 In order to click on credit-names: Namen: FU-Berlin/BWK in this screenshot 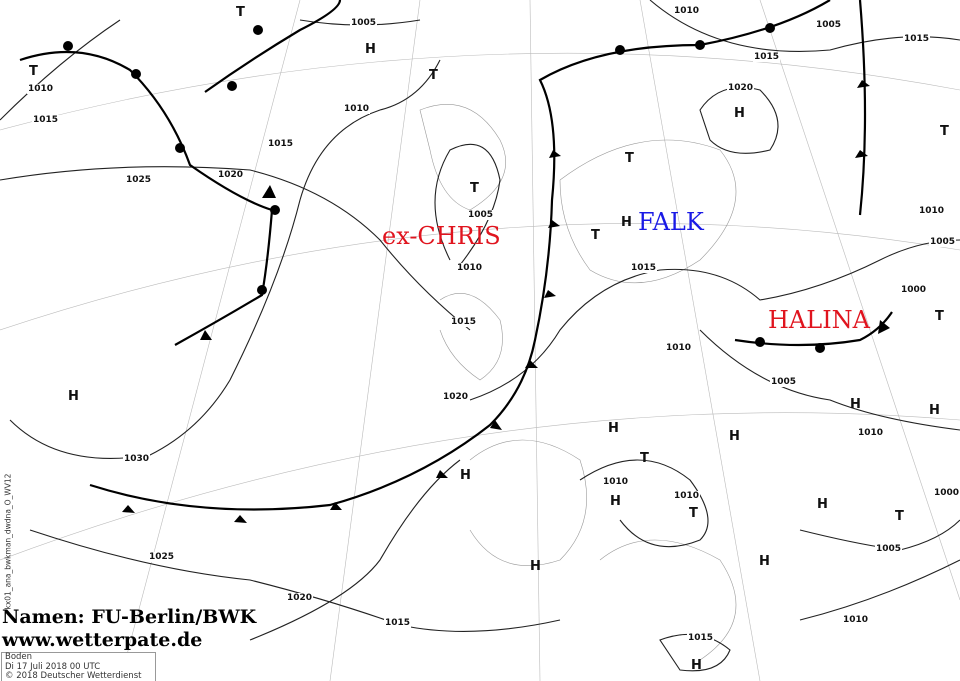, I will do `click(129, 617)`.